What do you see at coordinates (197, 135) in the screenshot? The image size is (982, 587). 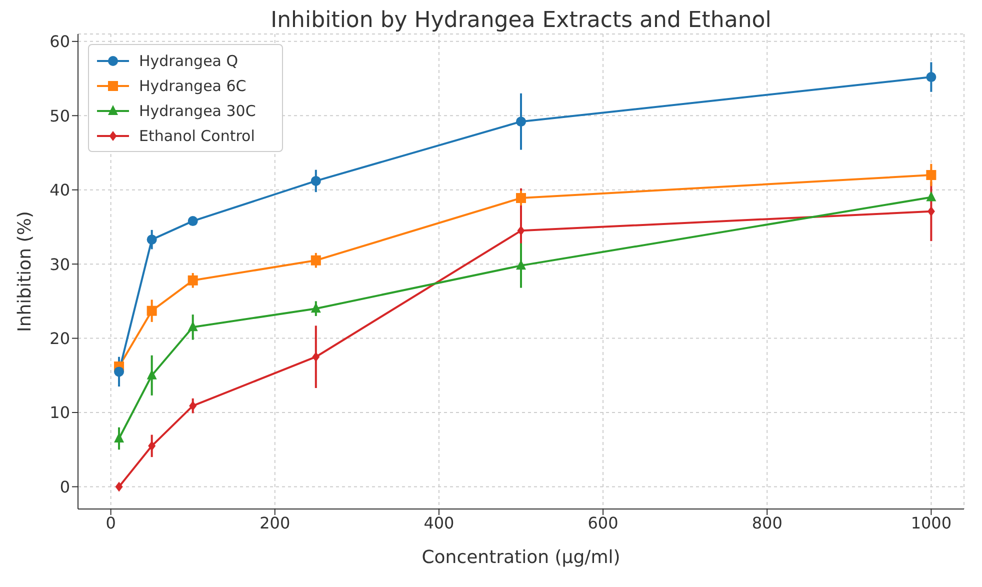 I see `legend-label: Ethanol Control` at bounding box center [197, 135].